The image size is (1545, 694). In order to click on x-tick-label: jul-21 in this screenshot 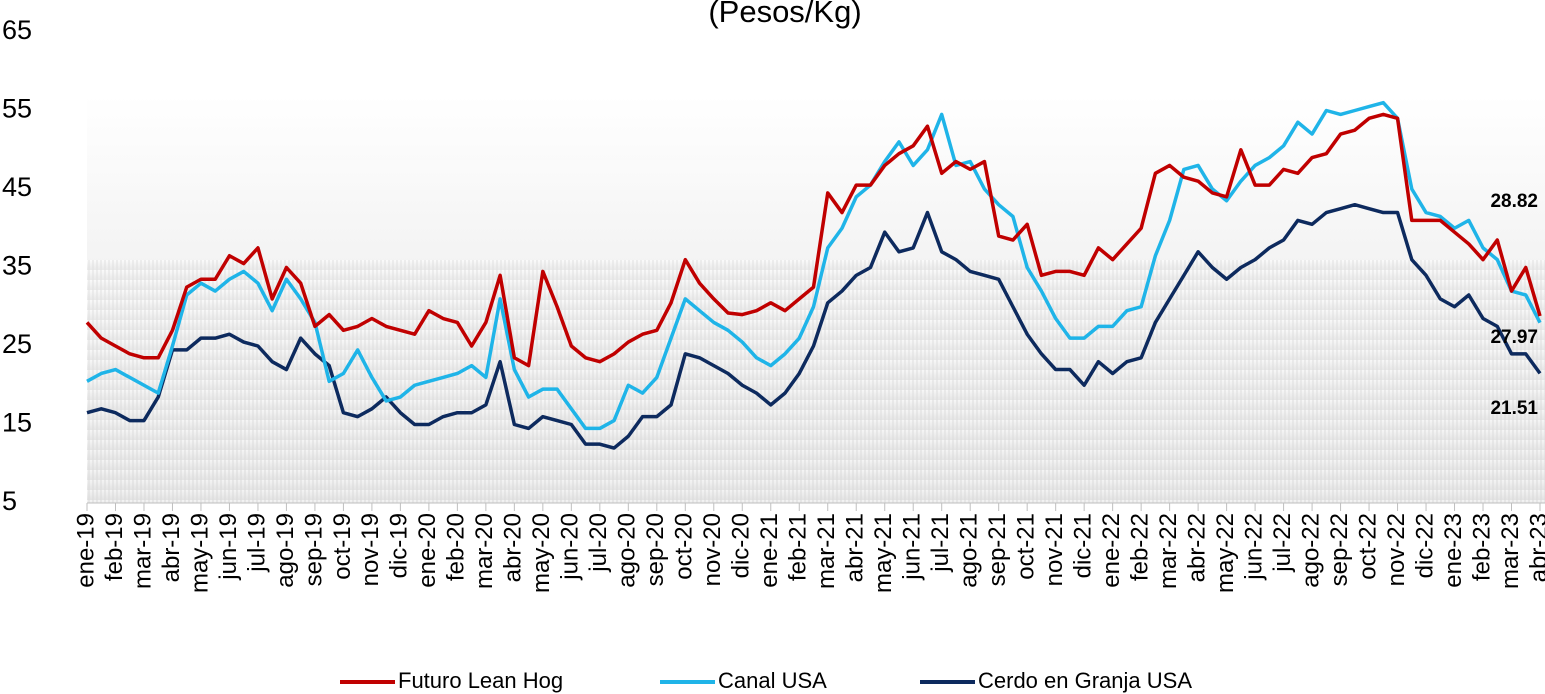, I will do `click(940, 543)`.